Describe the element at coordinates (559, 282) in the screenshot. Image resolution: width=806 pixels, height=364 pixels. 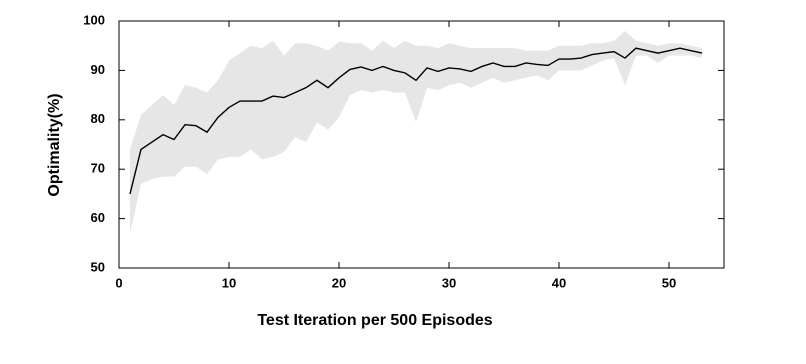
I see `x-tick-label: 40` at that location.